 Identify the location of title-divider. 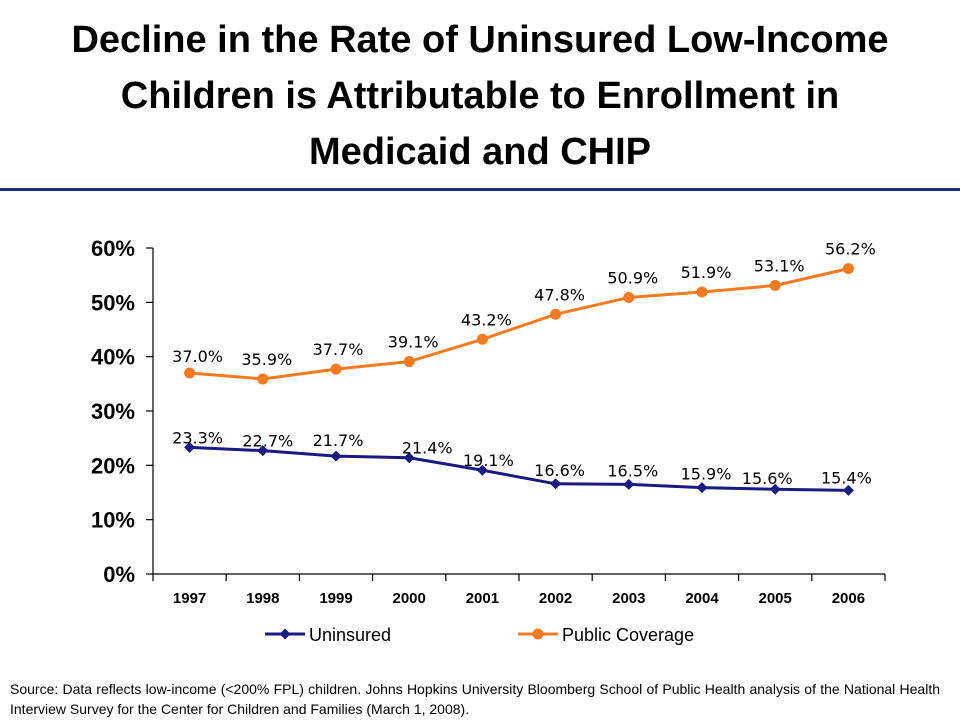
(480, 189).